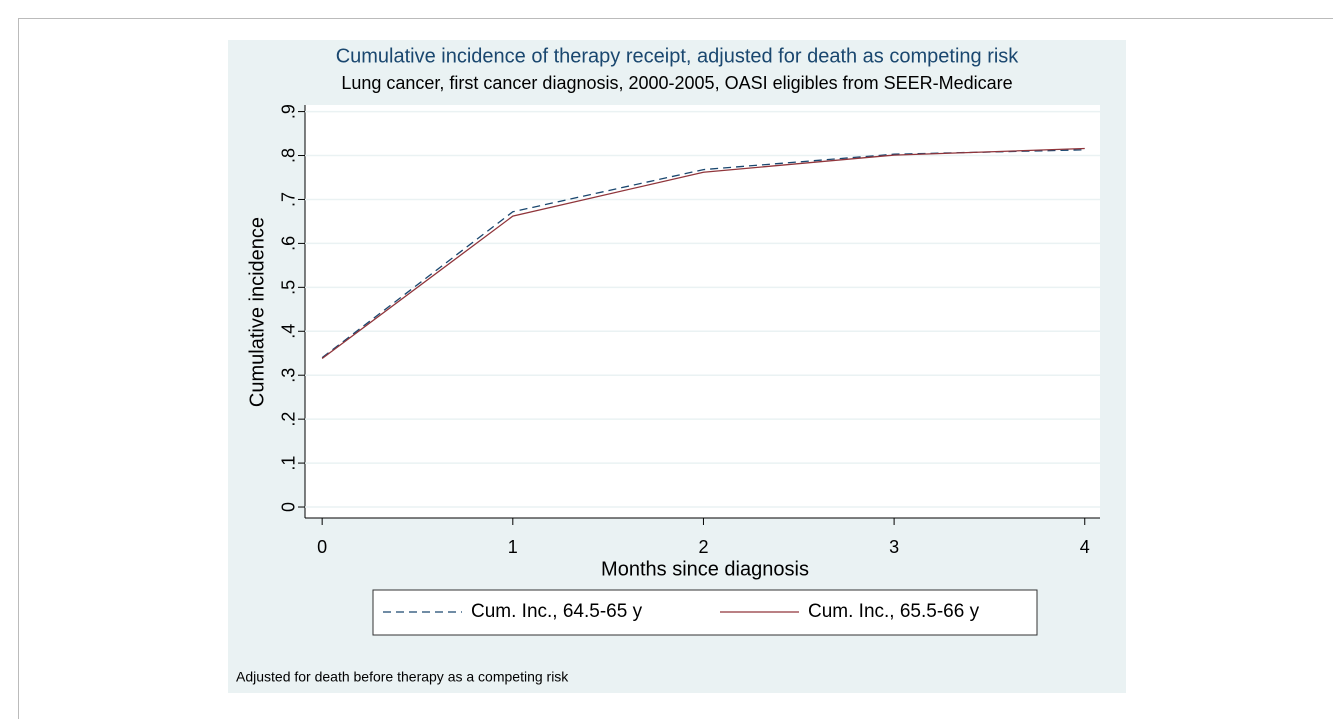 The image size is (1333, 719). Describe the element at coordinates (1085, 547) in the screenshot. I see `x-tick-label: 4` at that location.